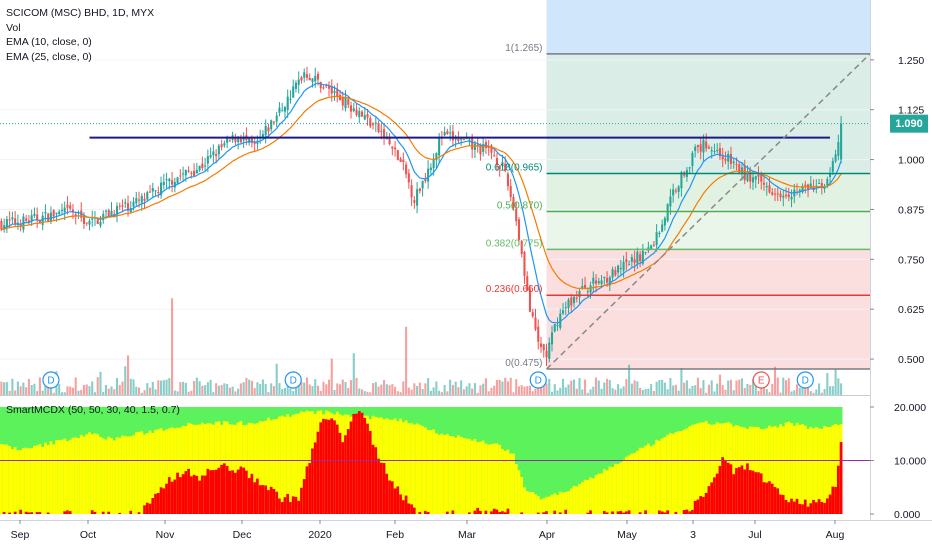 The image size is (932, 550). I want to click on time-tick-label: Sep, so click(20, 535).